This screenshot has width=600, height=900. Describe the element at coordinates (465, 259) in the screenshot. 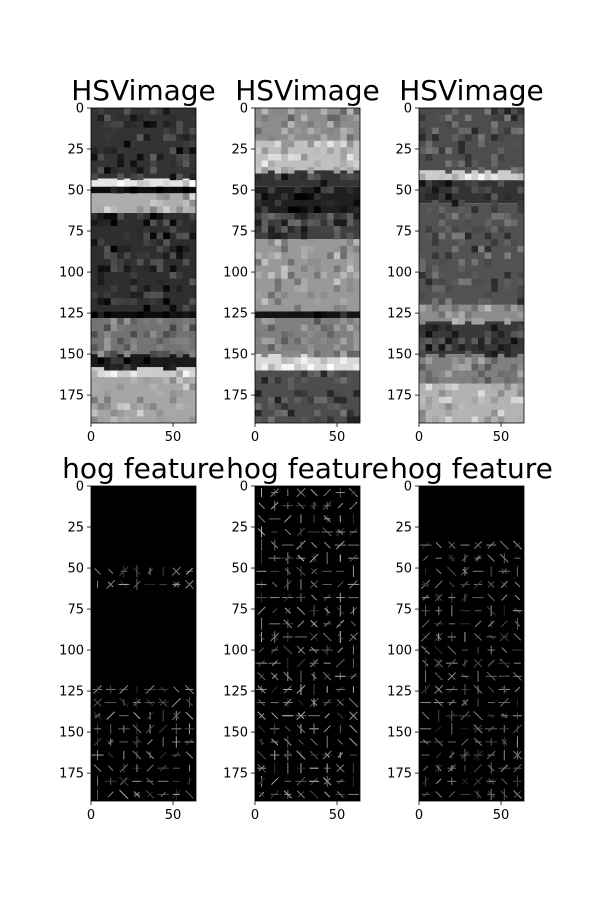

I see `panel-3: 0 25 50 75 100 125 150 175 0 50 HSVimage` at that location.